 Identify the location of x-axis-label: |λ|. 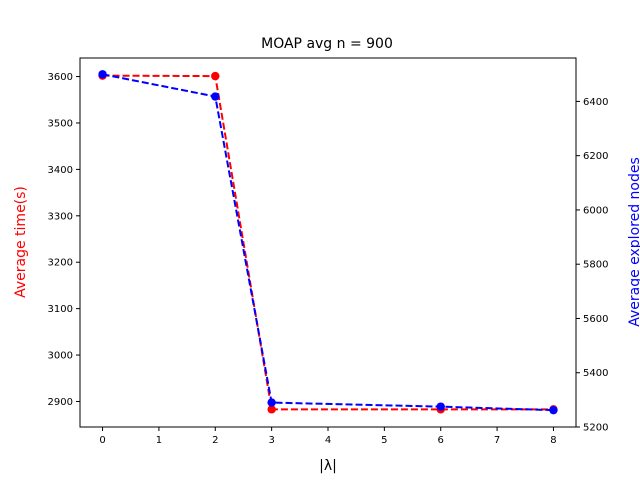
(328, 466).